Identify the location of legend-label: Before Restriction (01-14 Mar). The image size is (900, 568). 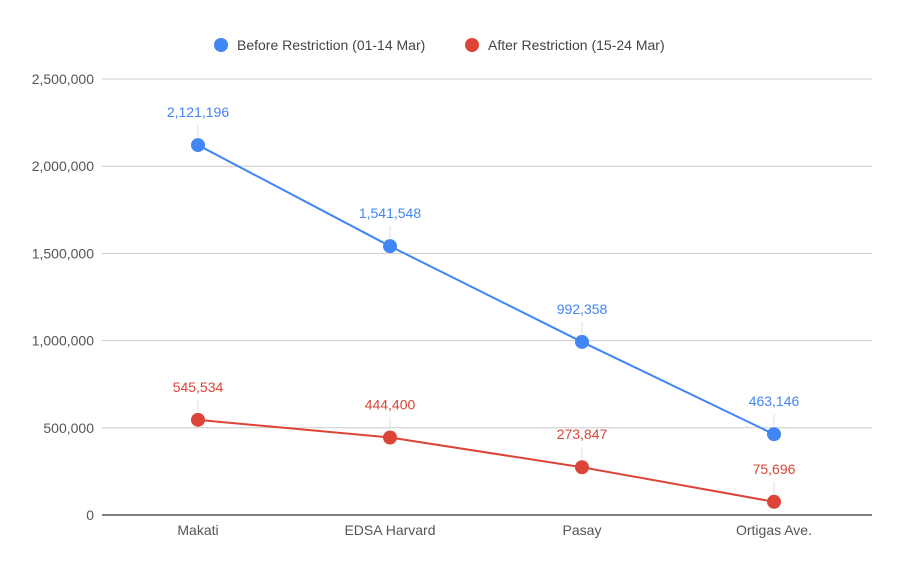
(331, 45).